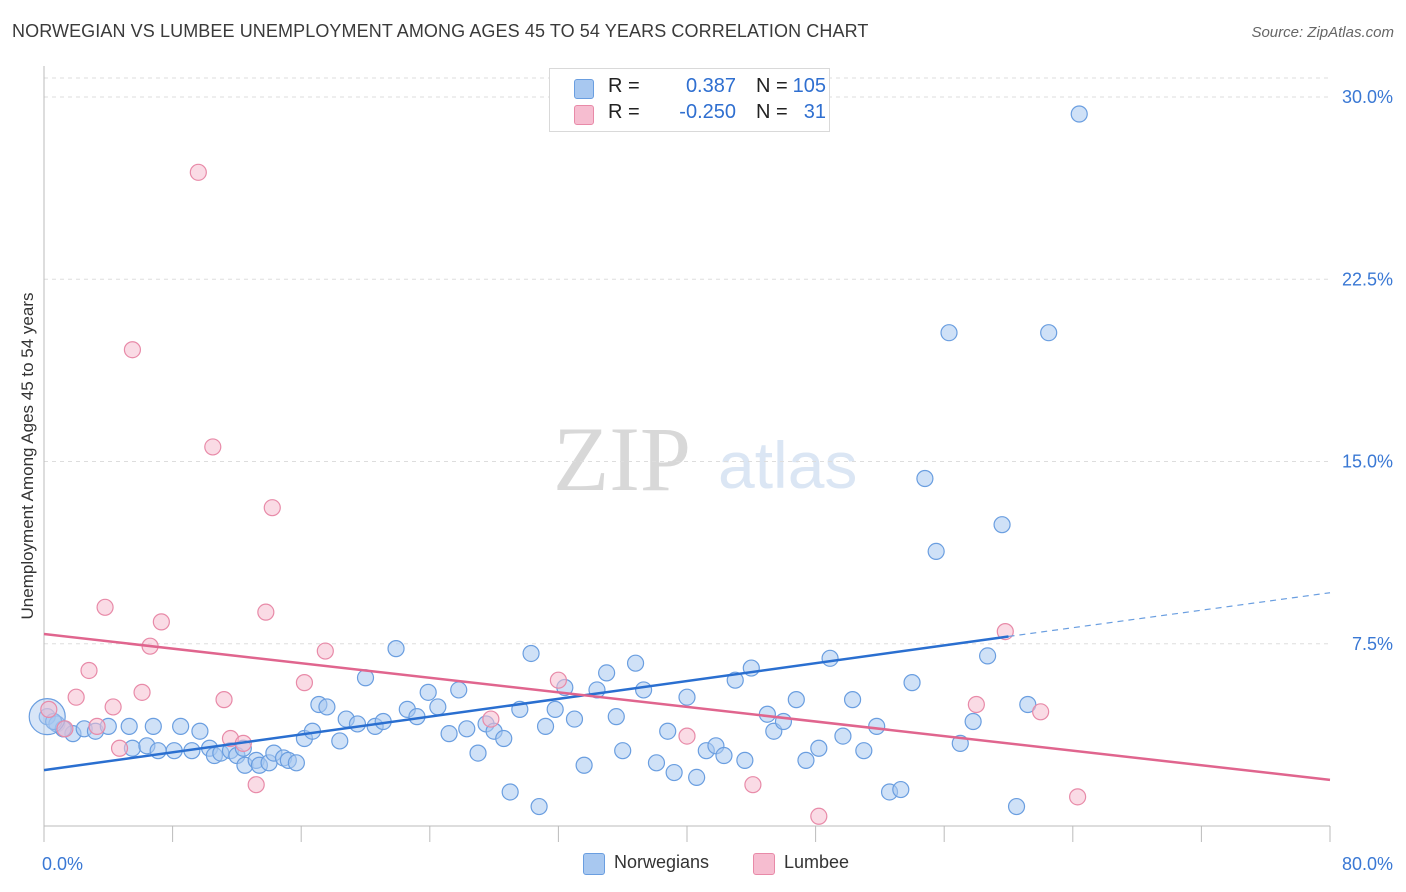  What do you see at coordinates (1367, 864) in the screenshot?
I see `x-tick-label-max: 80.0%` at bounding box center [1367, 864].